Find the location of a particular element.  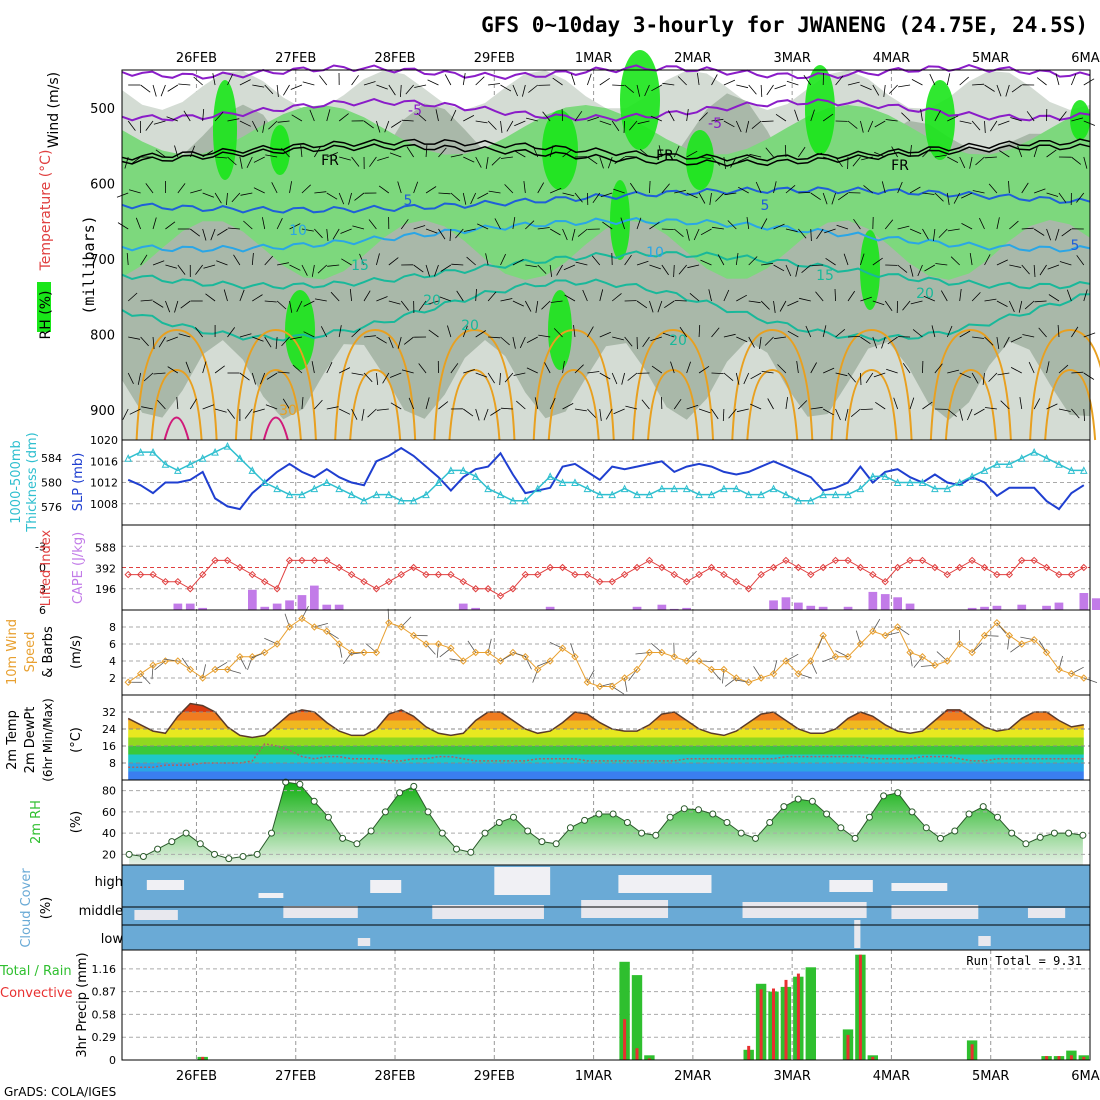

cape-tick-label: 588 is located at coordinates (105, 548).